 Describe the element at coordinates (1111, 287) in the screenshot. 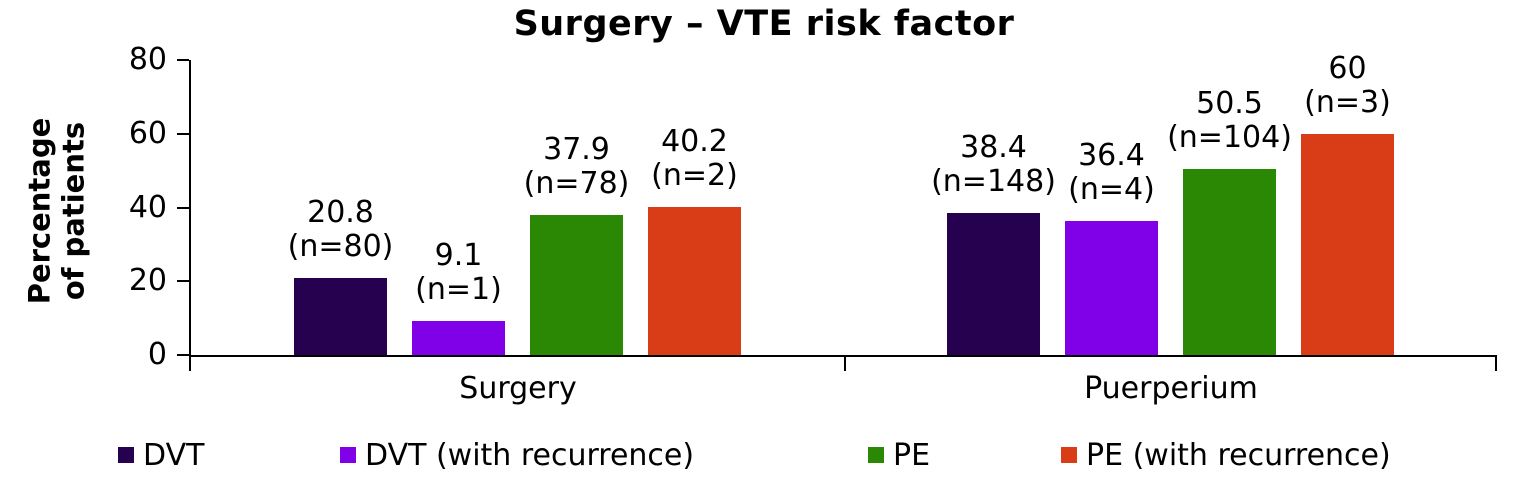

I see `bar-dvt-with-recurrence-puerperium` at that location.